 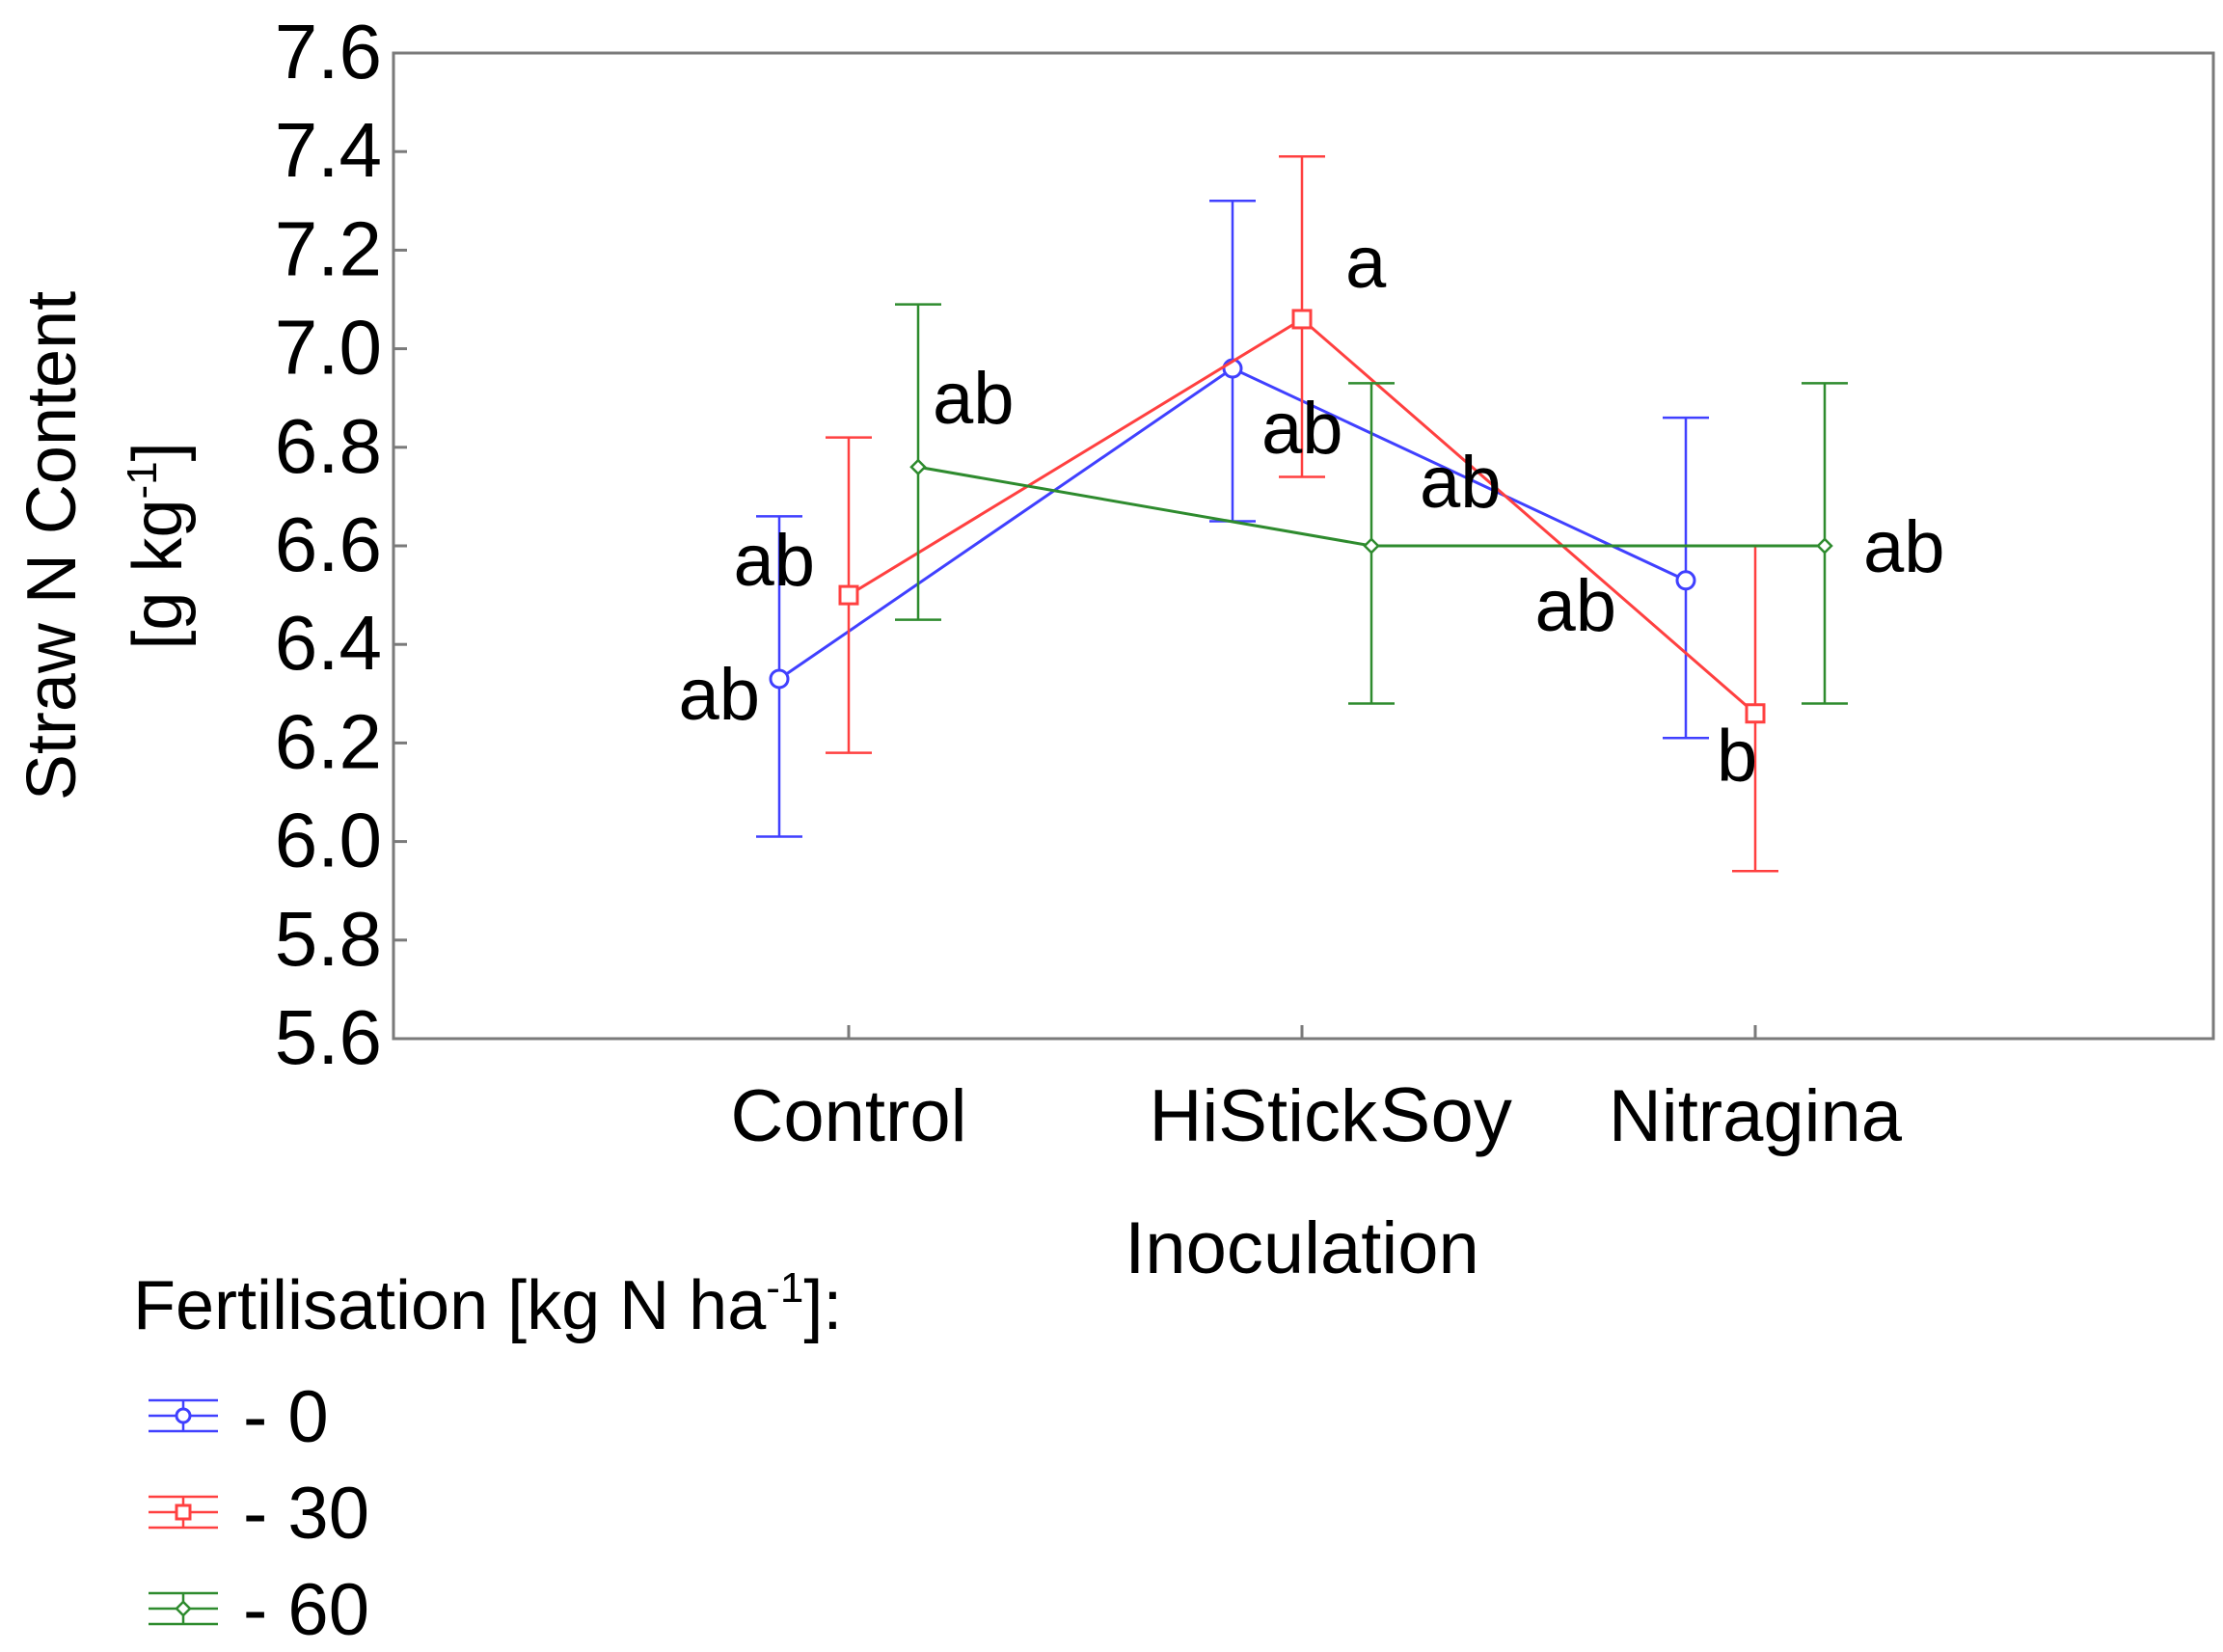 What do you see at coordinates (849, 1116) in the screenshot?
I see `x-tick-label: Control` at bounding box center [849, 1116].